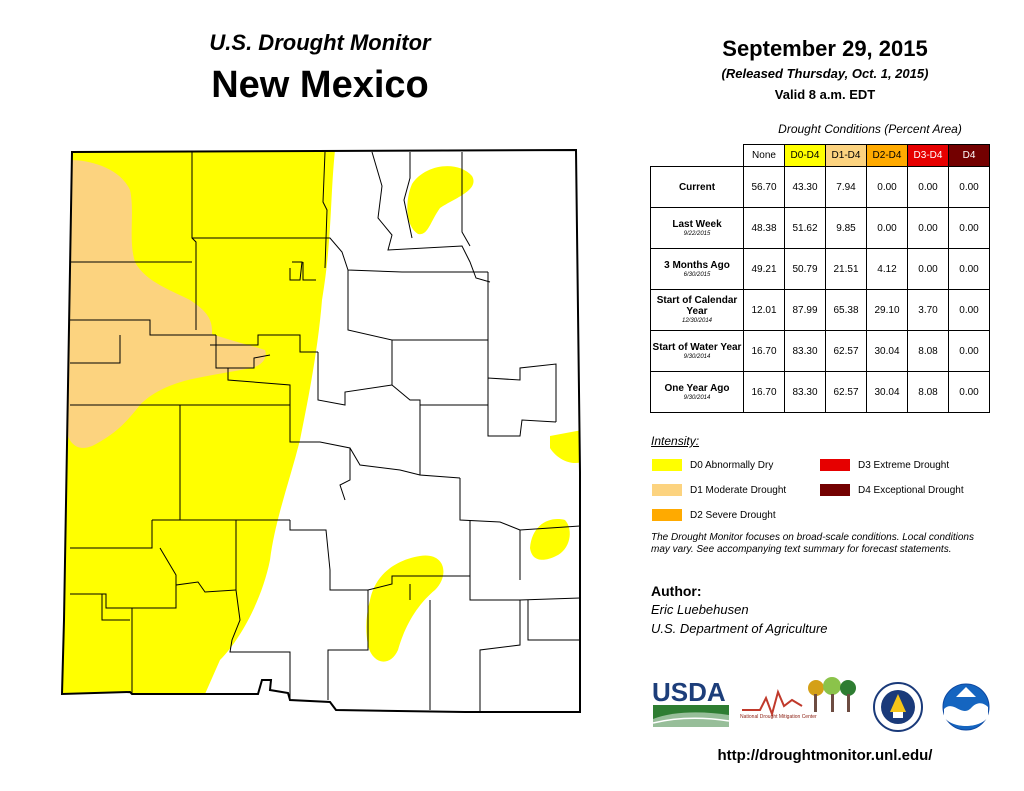 This screenshot has height=791, width=1024. I want to click on map-date: September 29, 2015, so click(825, 48).